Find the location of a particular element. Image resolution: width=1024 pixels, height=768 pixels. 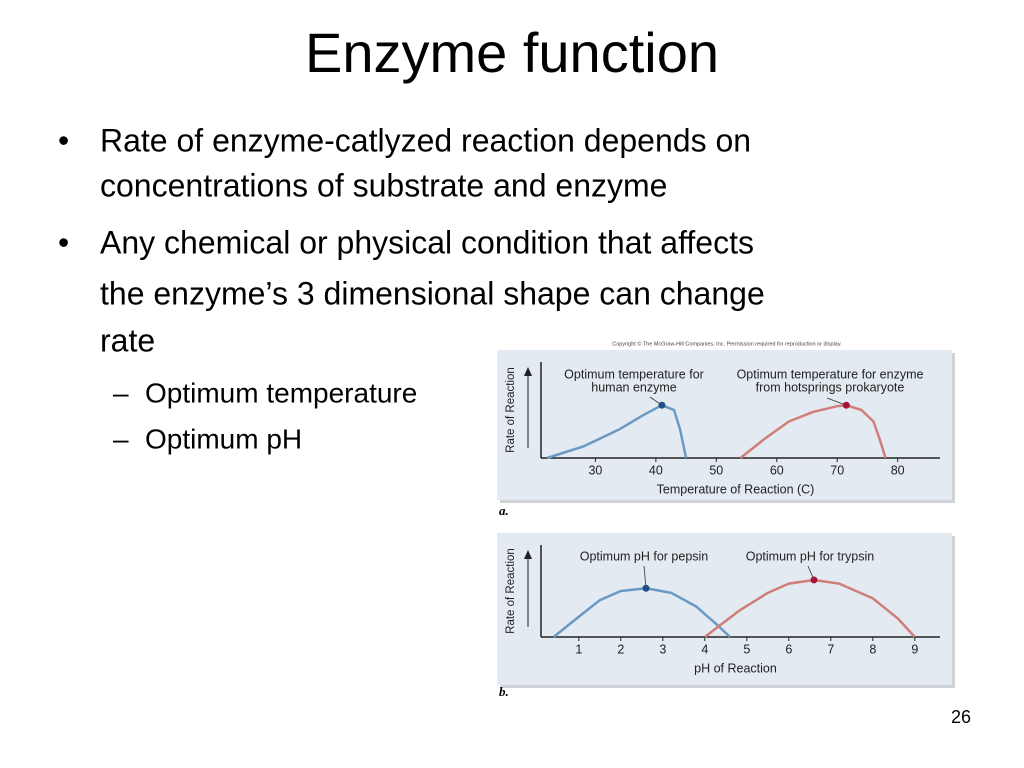

annotation: Optimum temperature for is located at coordinates (634, 374).